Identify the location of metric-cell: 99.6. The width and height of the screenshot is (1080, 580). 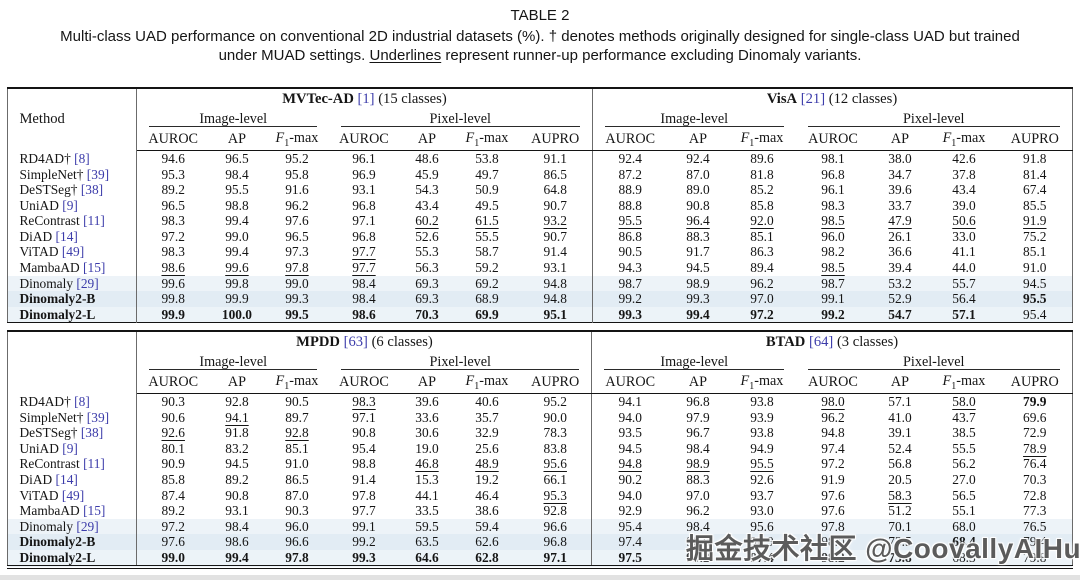
(173, 283).